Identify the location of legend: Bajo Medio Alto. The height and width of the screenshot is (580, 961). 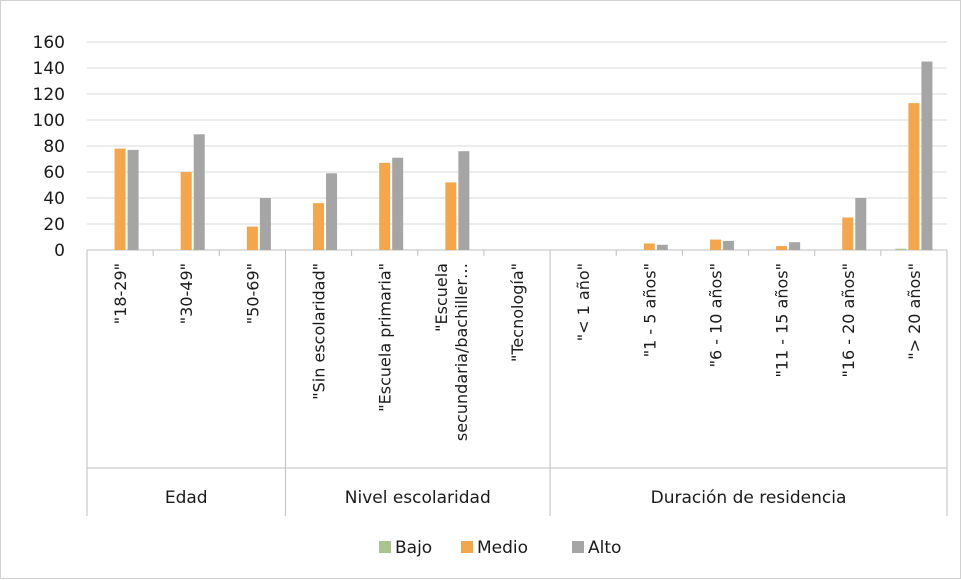
(500, 548).